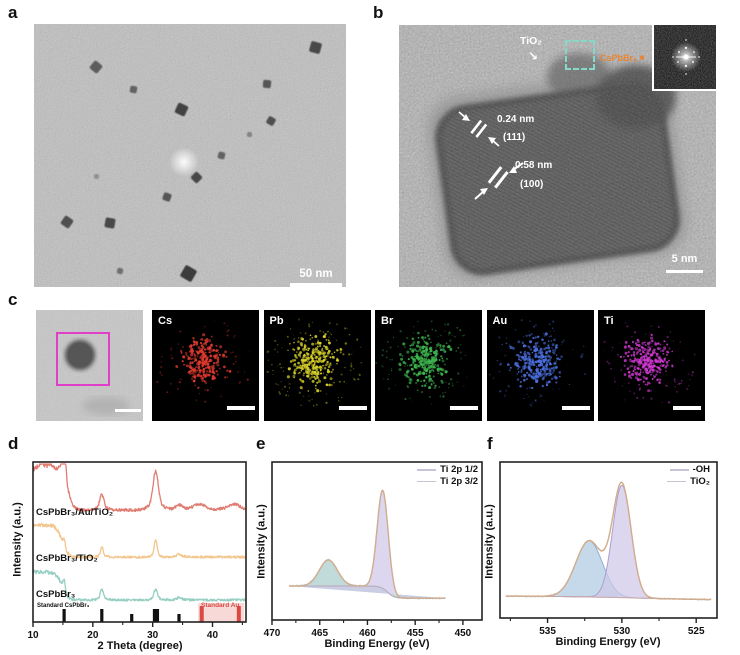  Describe the element at coordinates (213, 635) in the screenshot. I see `svg-text: 40` at that location.